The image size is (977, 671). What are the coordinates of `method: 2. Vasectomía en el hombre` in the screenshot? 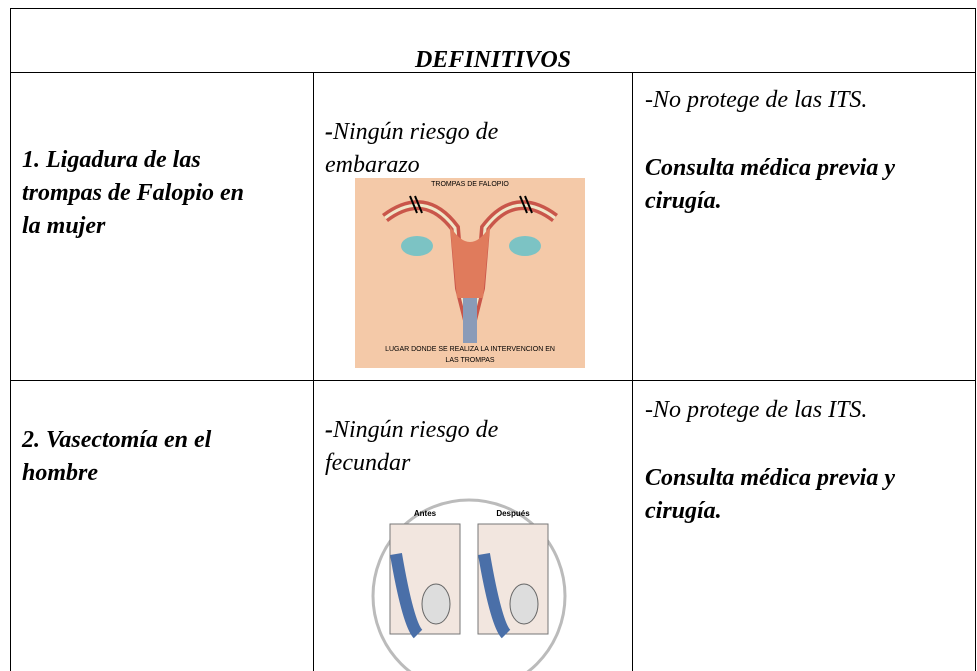 It's located at (117, 456).